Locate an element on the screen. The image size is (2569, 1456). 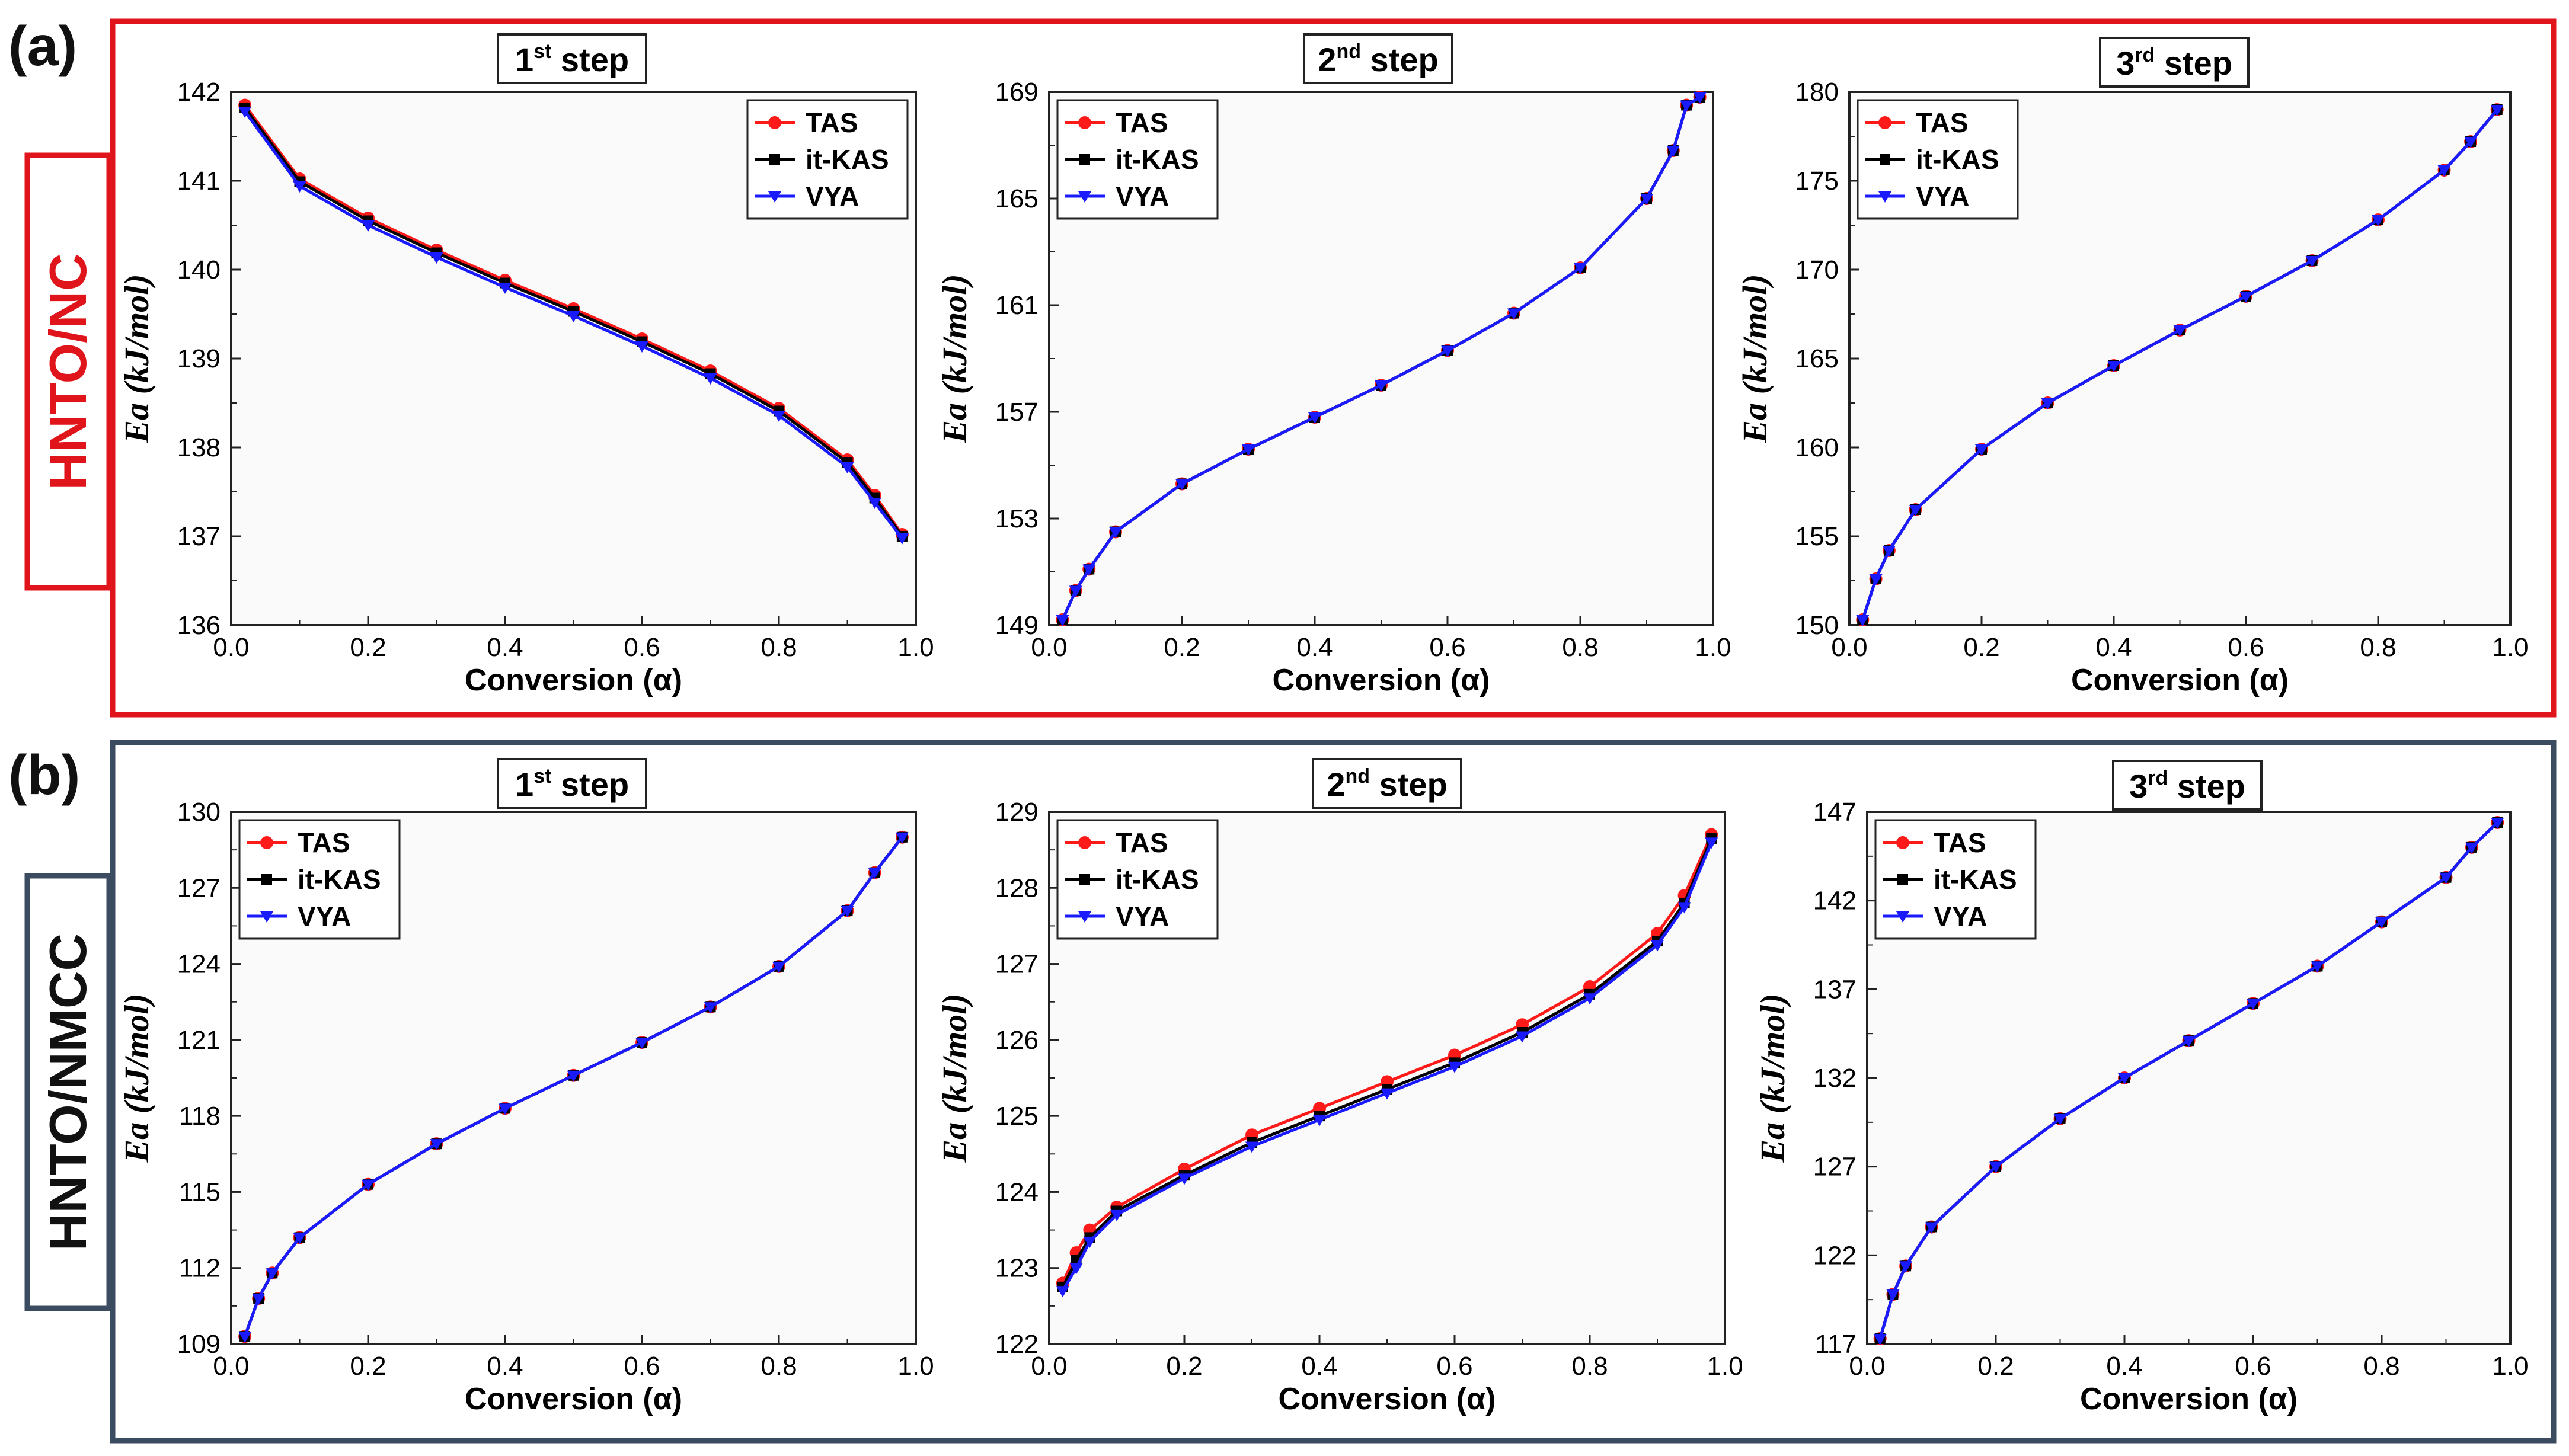
y-tick-label: 121 is located at coordinates (199, 1040).